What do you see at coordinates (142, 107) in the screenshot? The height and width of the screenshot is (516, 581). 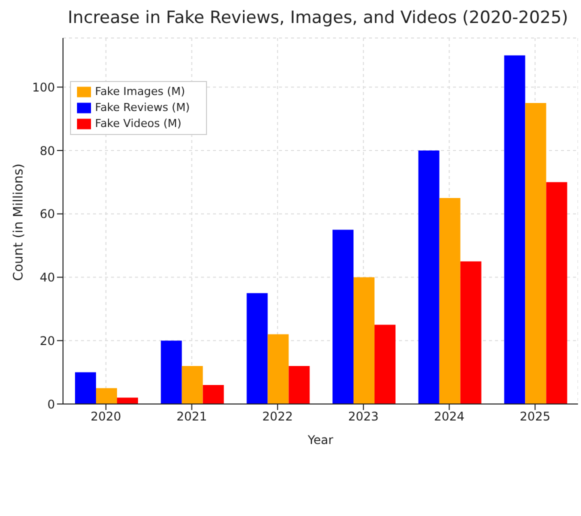 I see `legend-label: Fake Reviews (M)` at bounding box center [142, 107].